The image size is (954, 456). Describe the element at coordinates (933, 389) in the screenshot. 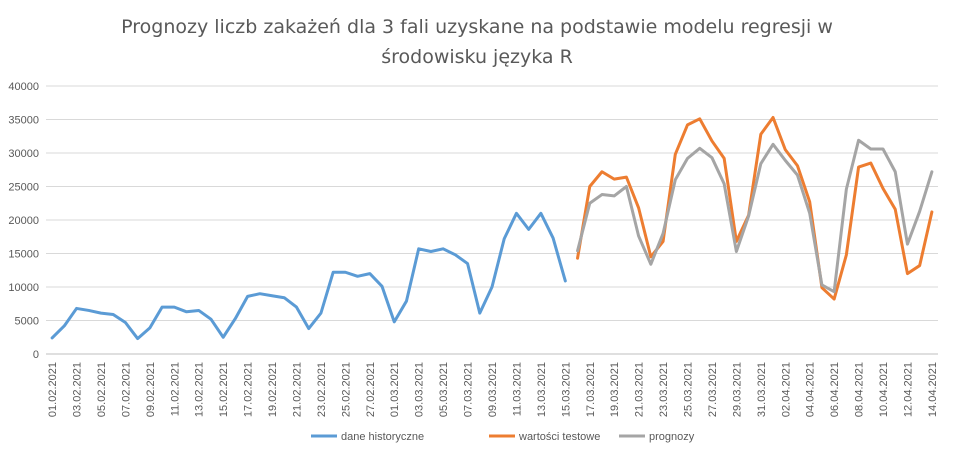

I see `x-tick-label: 14.04.2021` at that location.